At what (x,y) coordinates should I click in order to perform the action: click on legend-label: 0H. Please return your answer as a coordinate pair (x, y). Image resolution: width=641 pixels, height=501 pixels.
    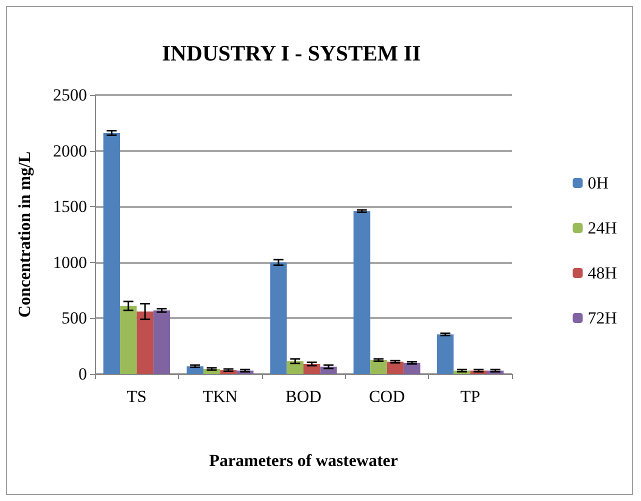
    Looking at the image, I should click on (598, 183).